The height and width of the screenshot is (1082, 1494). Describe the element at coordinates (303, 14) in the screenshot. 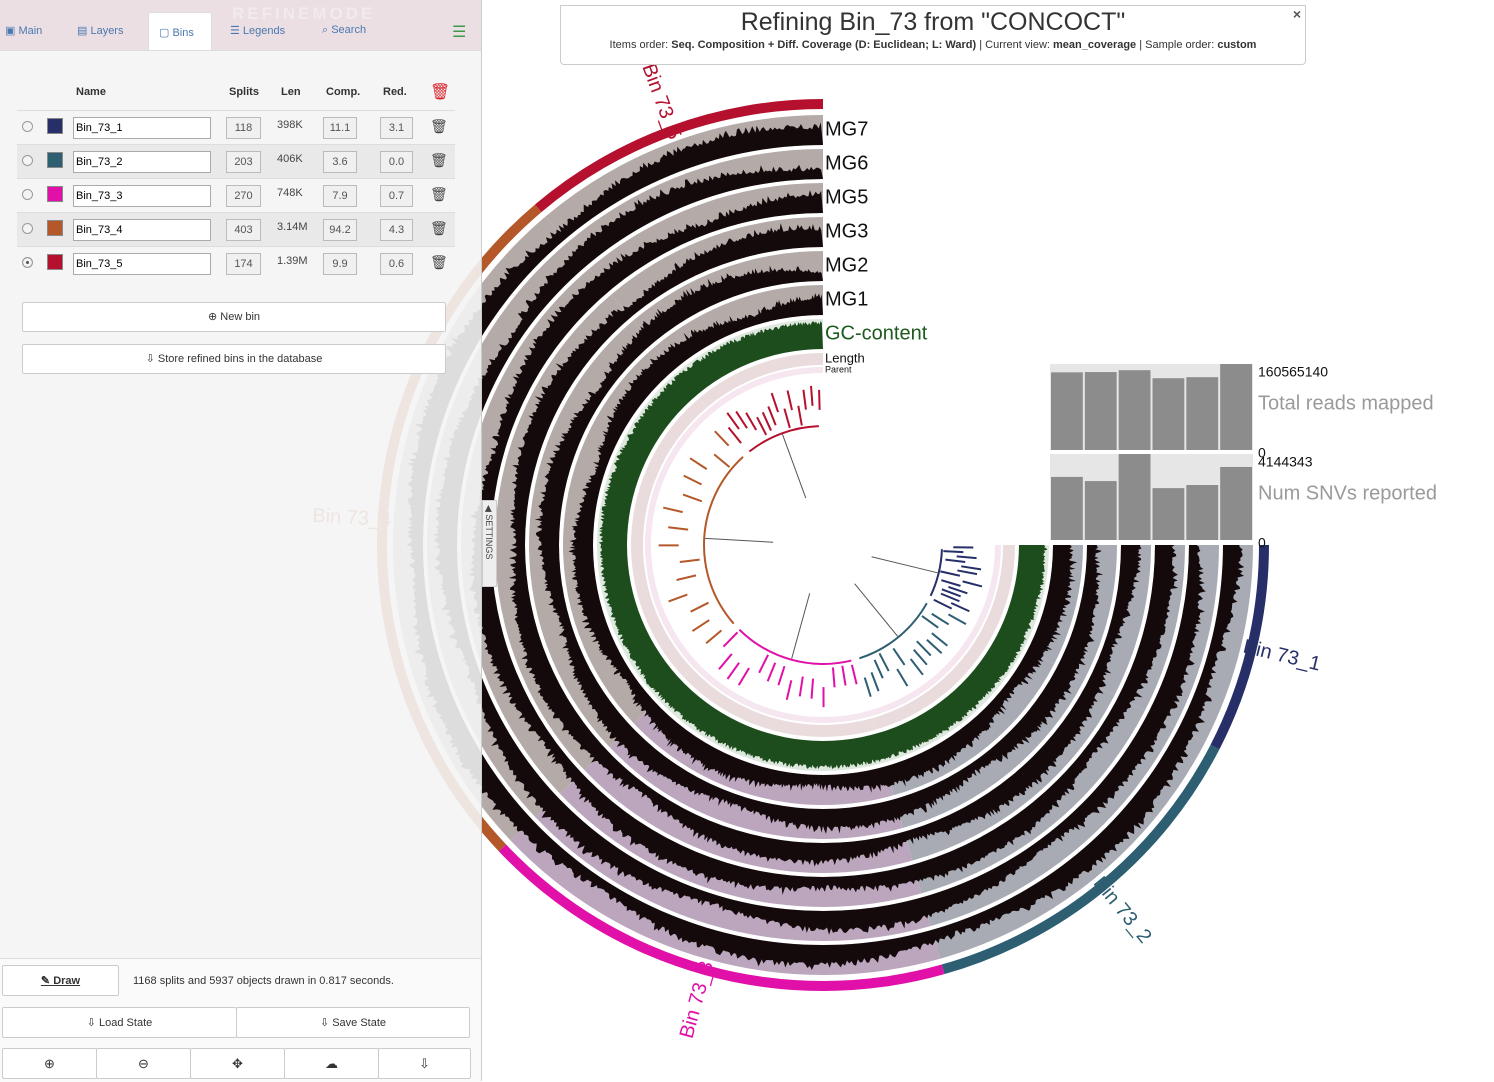

I see `watermark: REFINEMODE` at that location.